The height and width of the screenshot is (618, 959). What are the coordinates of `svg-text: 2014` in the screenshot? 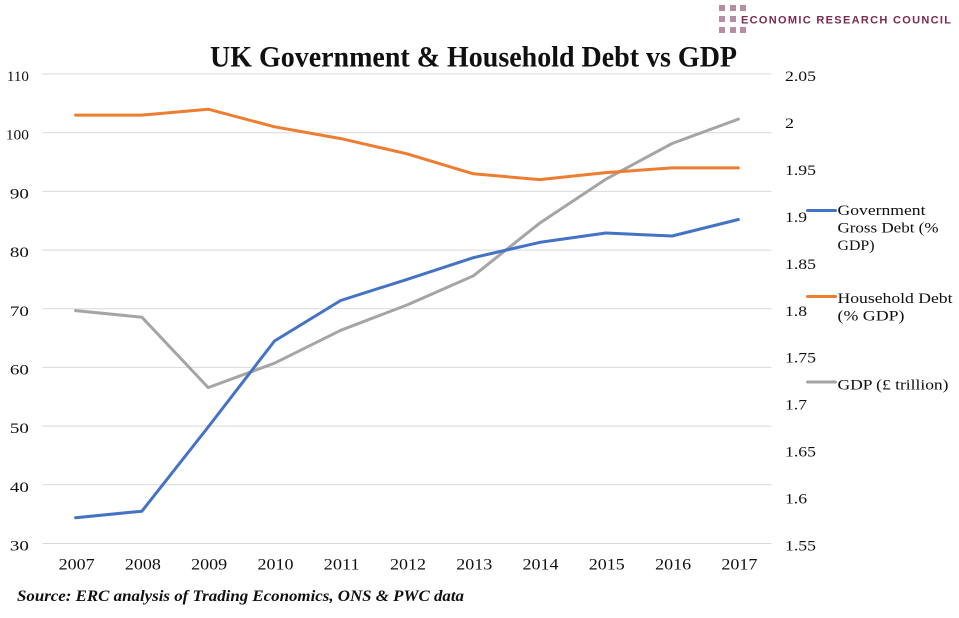 It's located at (541, 565).